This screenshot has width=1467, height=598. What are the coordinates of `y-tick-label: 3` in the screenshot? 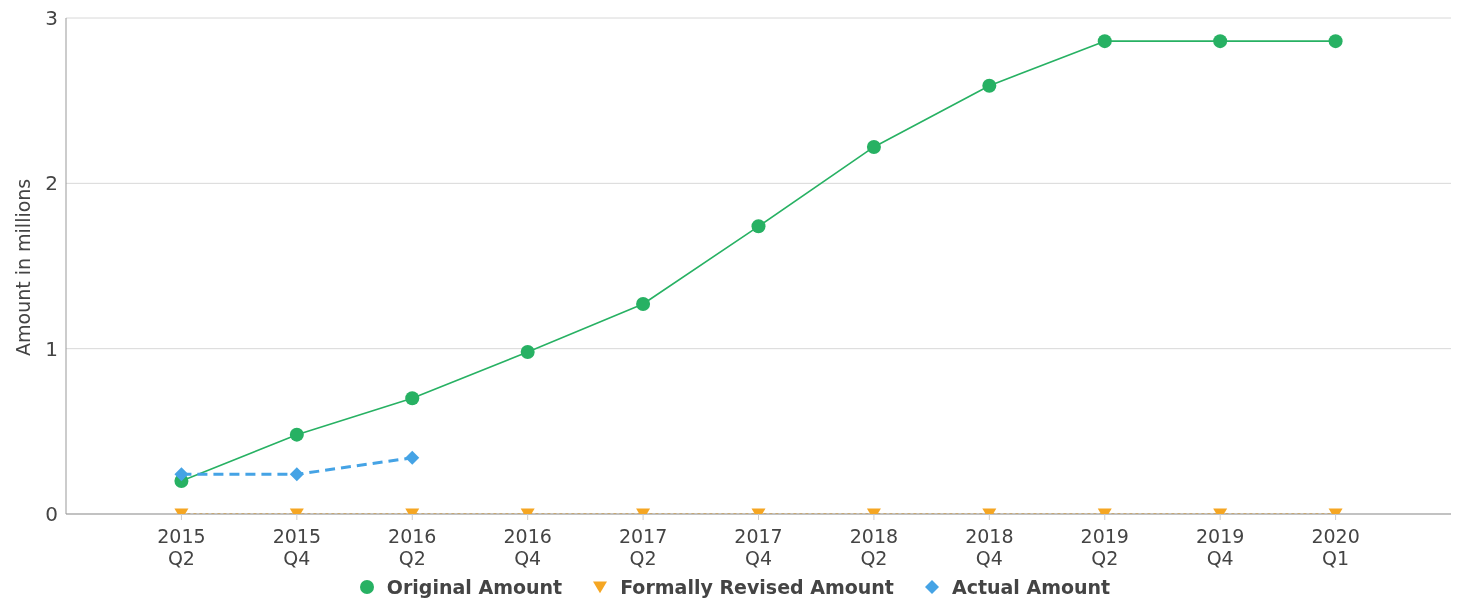 It's located at (51, 18).